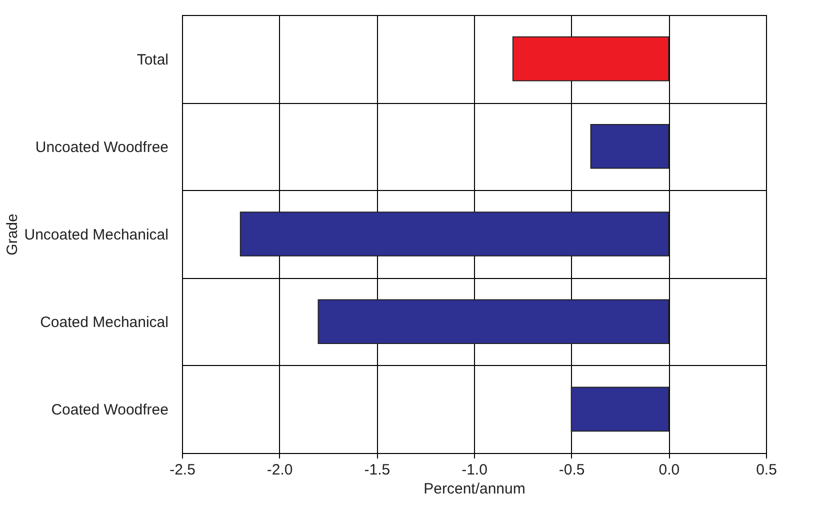 This screenshot has width=818, height=511. What do you see at coordinates (669, 470) in the screenshot?
I see `x-tick-label: 0.0` at bounding box center [669, 470].